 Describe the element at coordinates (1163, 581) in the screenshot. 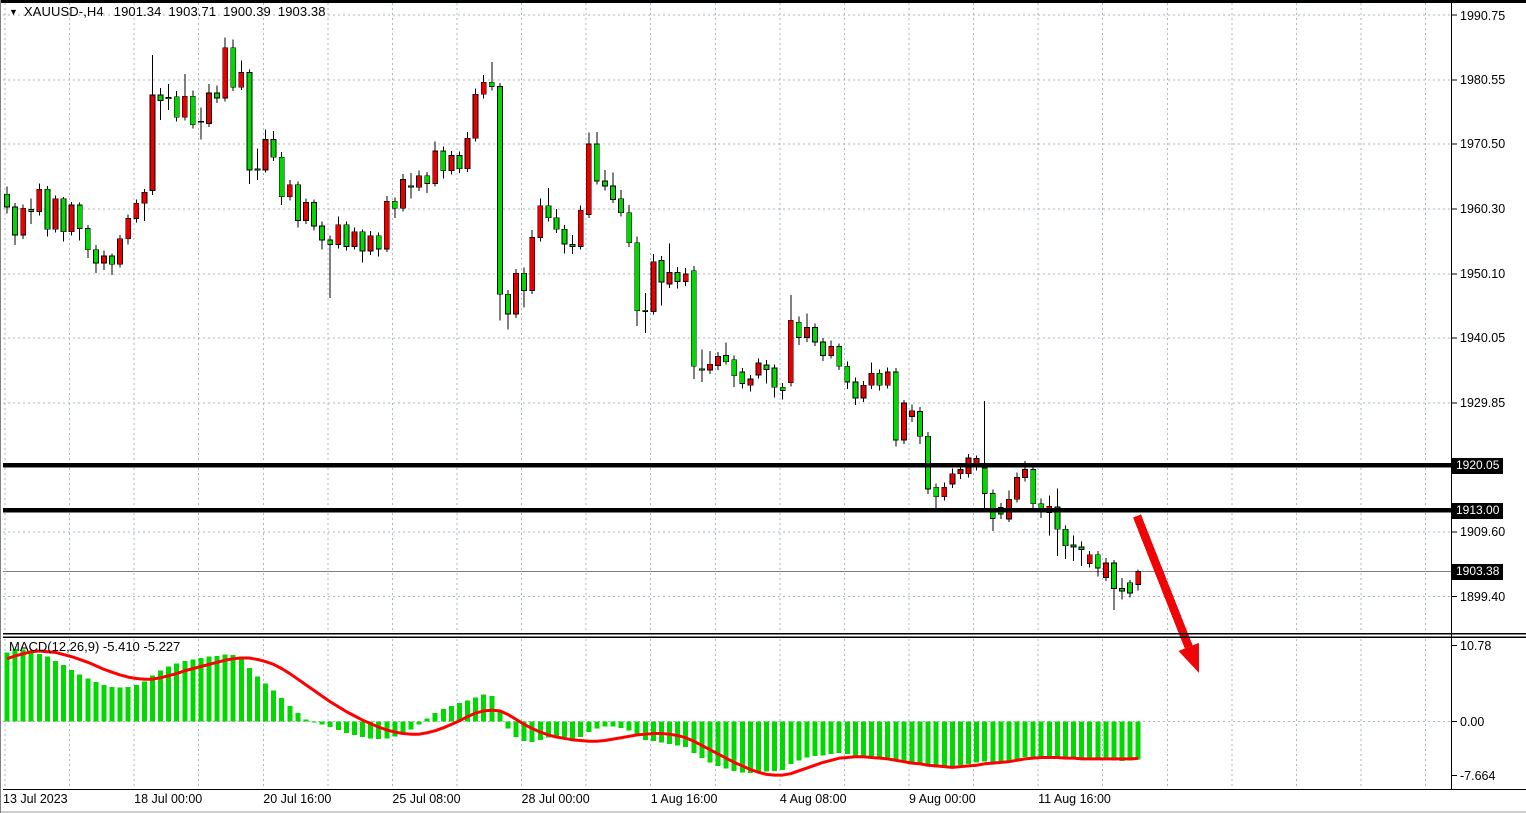

I see `trend-arrow-shaft` at that location.